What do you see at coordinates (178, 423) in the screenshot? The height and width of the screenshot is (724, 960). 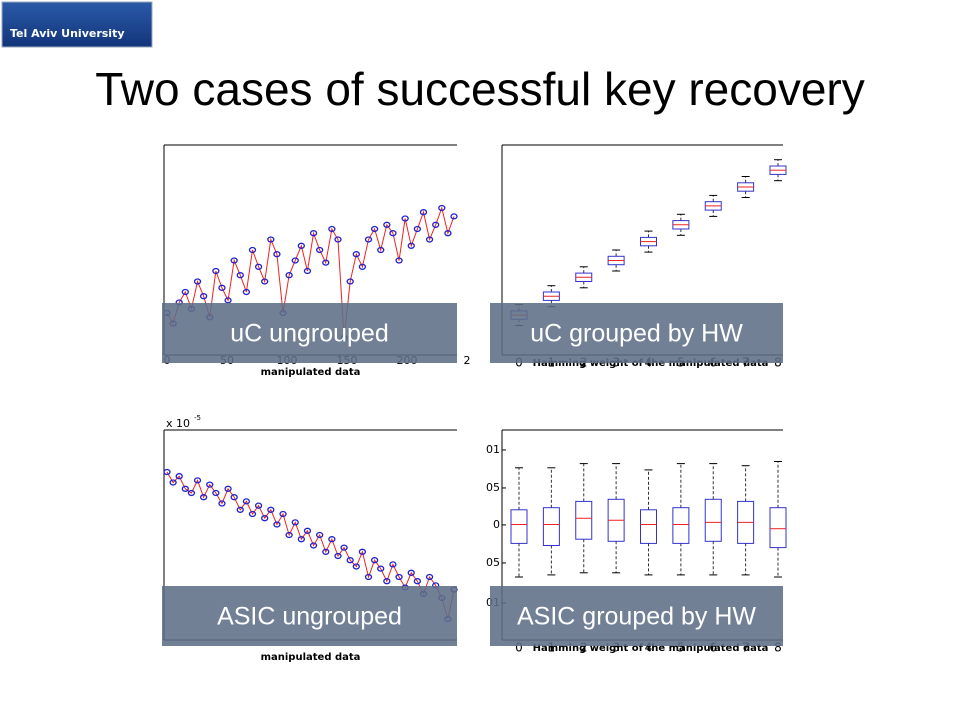 I see `exponent: x 10` at bounding box center [178, 423].